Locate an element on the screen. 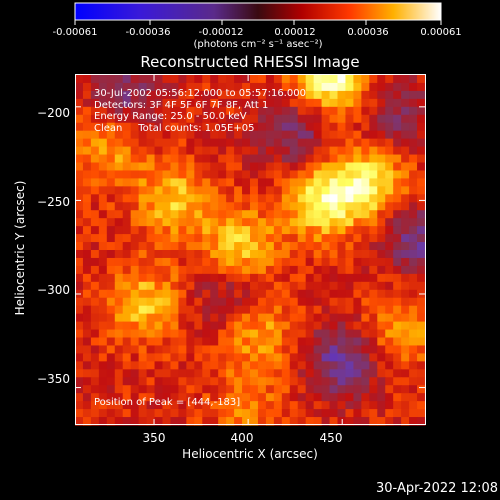  colorbar-tick-label: 0.00061 is located at coordinates (441, 32).